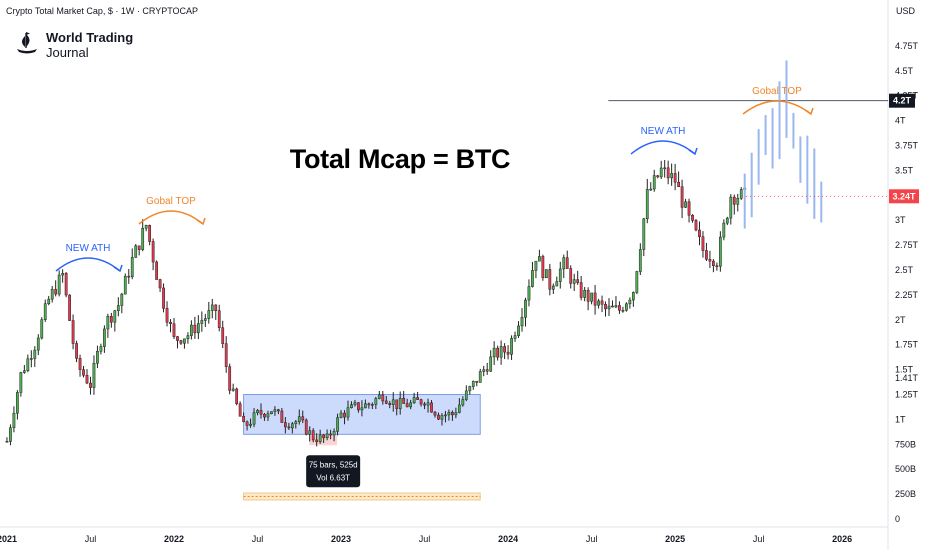 The height and width of the screenshot is (550, 932). Describe the element at coordinates (333, 464) in the screenshot. I see `measure-tooltip-line1: 75 bars, 525d` at that location.